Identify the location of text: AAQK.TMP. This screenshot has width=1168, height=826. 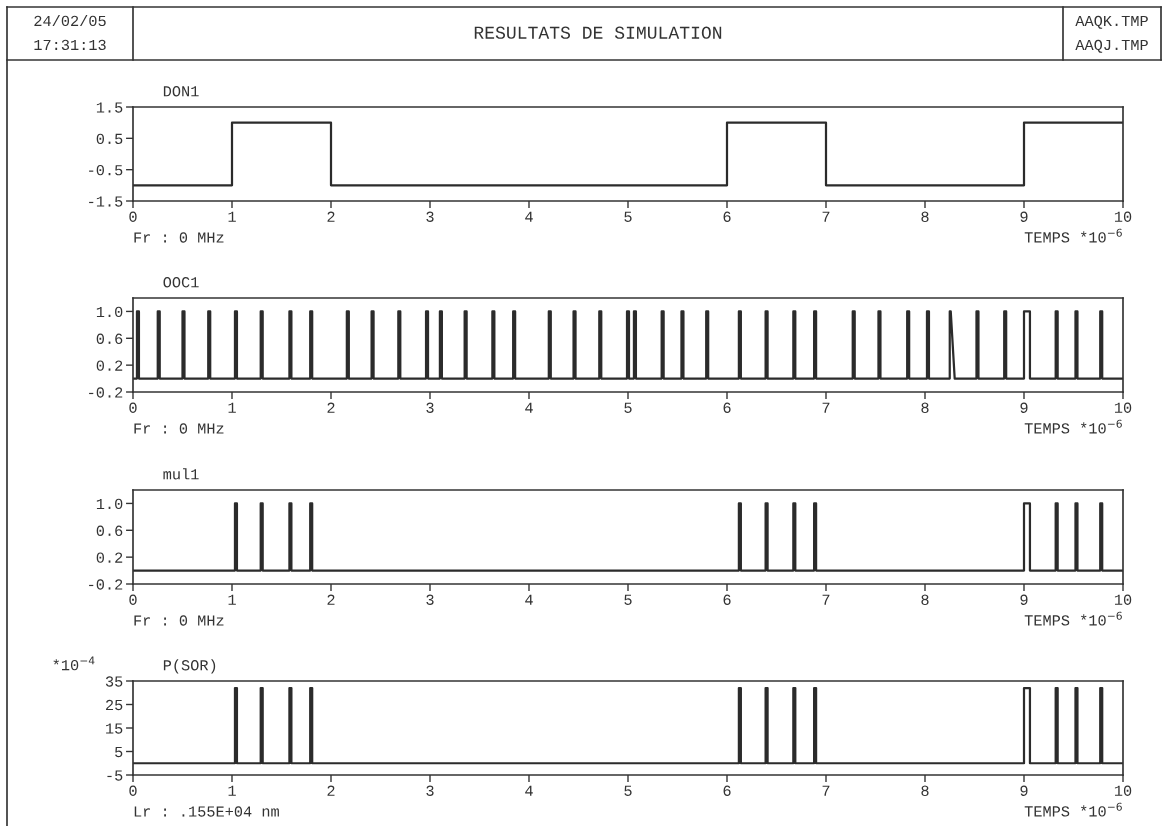
(1111, 22).